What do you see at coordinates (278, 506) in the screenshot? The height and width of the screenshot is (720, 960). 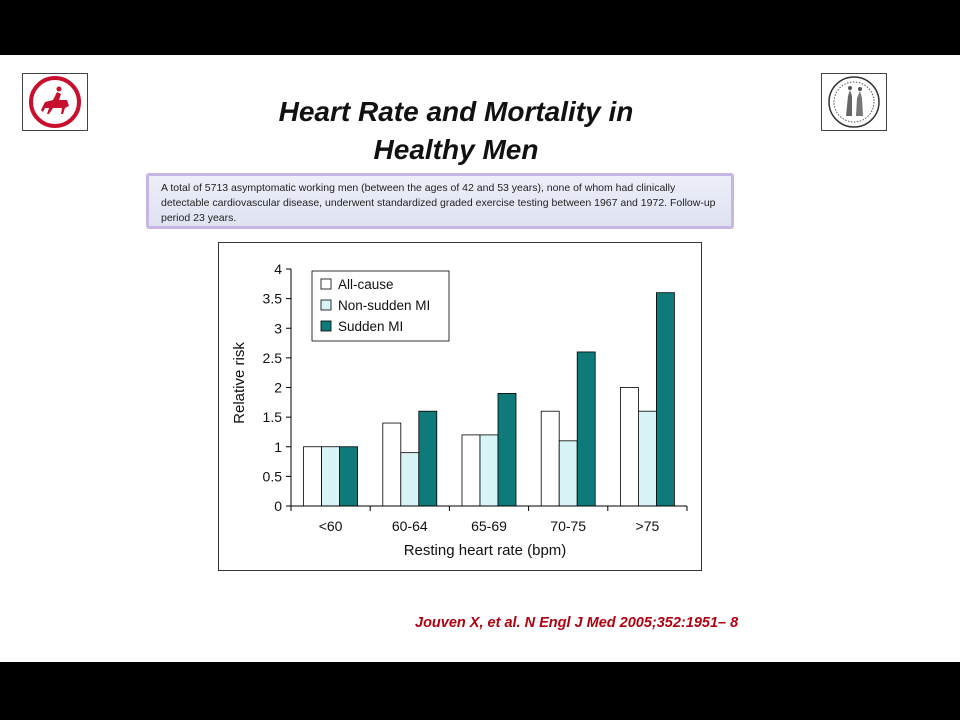 I see `y-tick-label: 0` at bounding box center [278, 506].